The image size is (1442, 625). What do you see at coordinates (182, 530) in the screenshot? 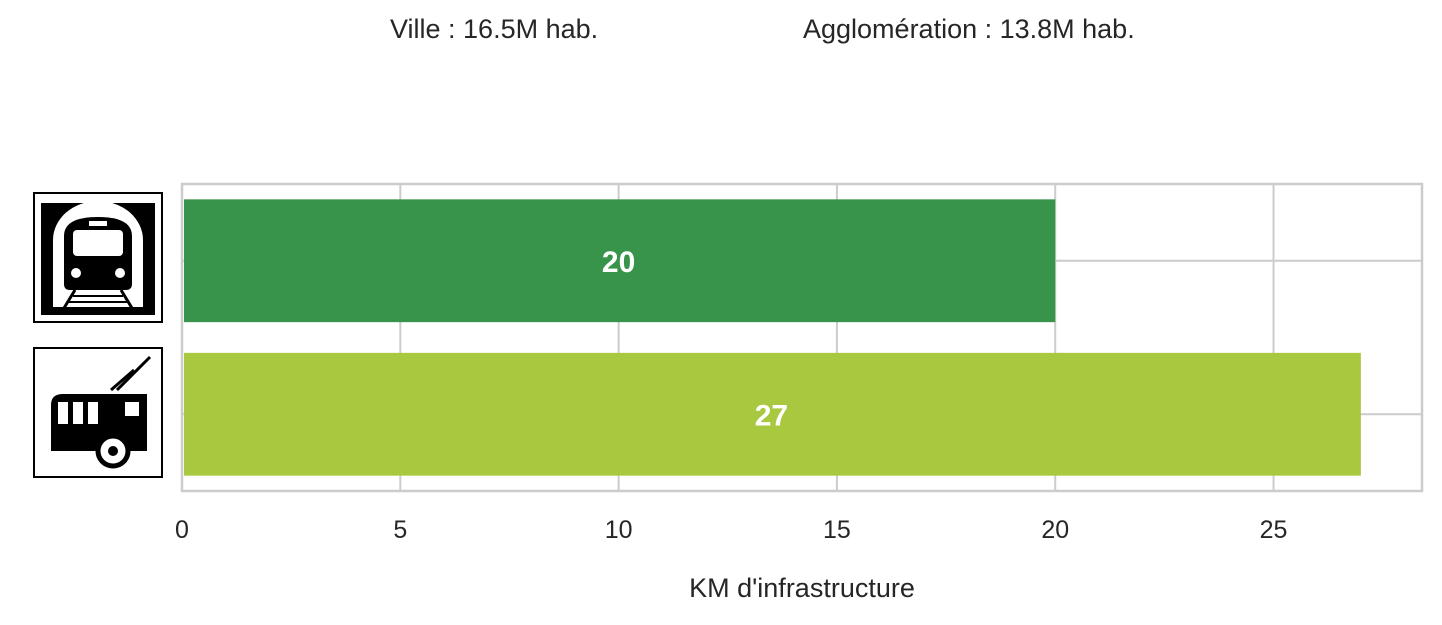
I see `x-tick-label: 0` at bounding box center [182, 530].